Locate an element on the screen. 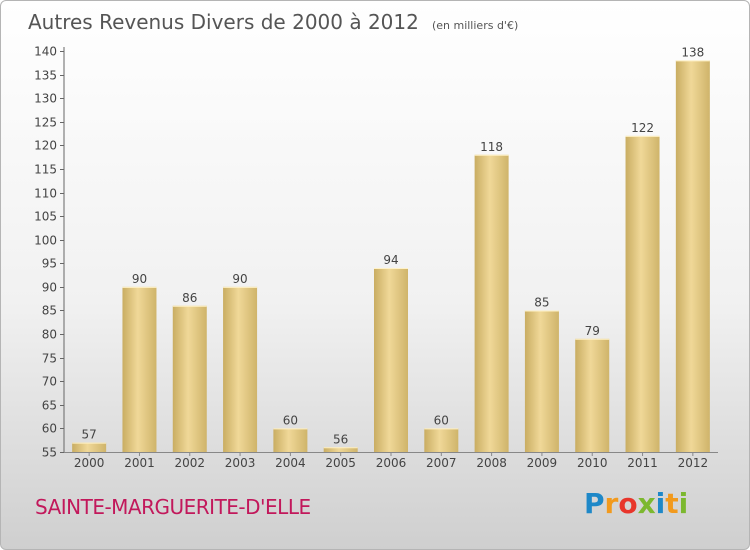  y-tick-label: 80 is located at coordinates (49, 335).